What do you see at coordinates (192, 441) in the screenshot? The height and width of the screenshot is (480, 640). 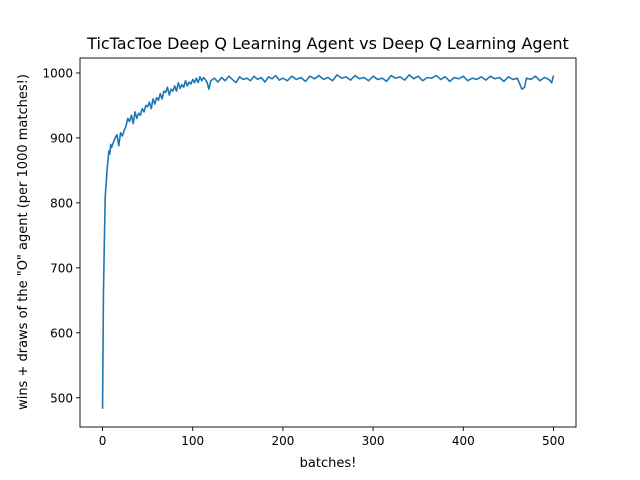 I see `x-tick-label: 100` at bounding box center [192, 441].